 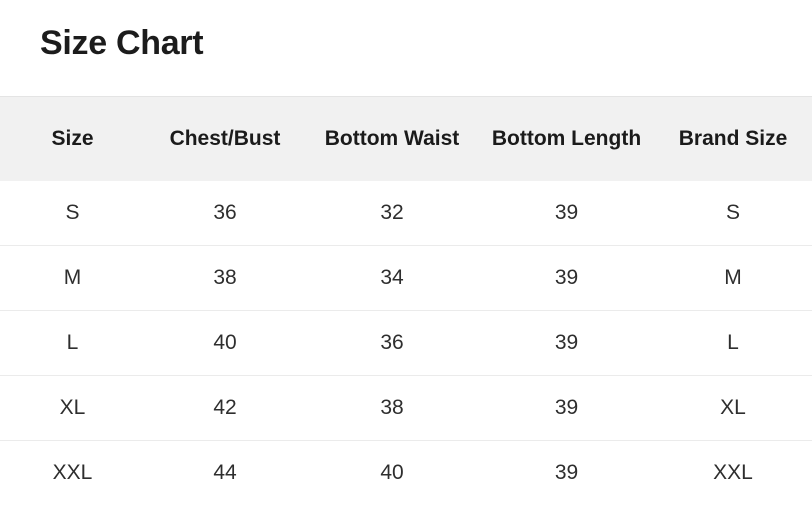 I want to click on column-header-brand-size: Brand Size, so click(x=733, y=138).